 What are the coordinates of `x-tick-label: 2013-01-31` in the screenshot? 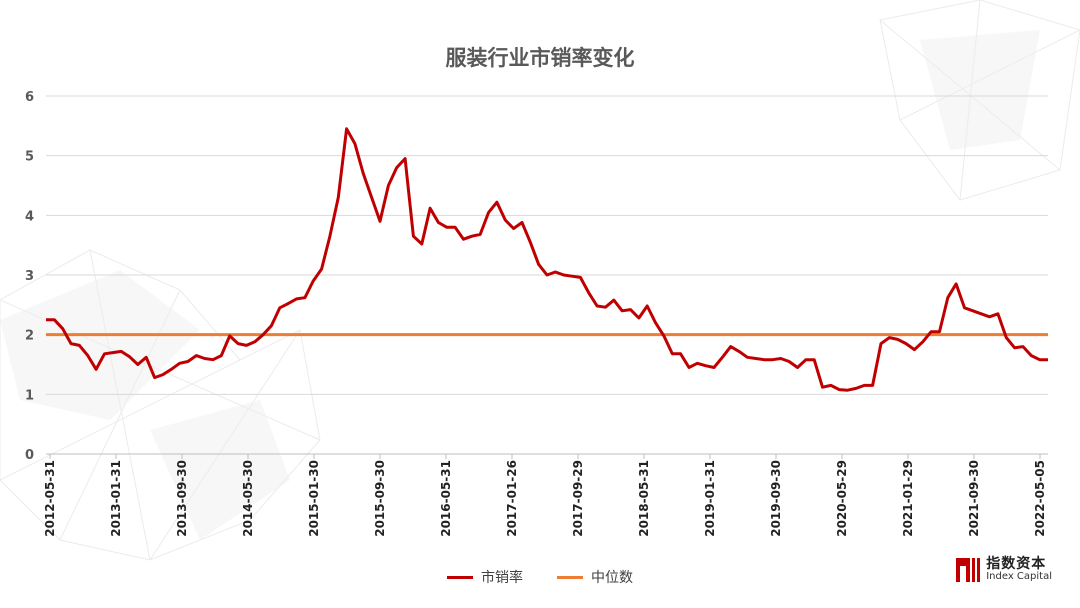 It's located at (116, 498).